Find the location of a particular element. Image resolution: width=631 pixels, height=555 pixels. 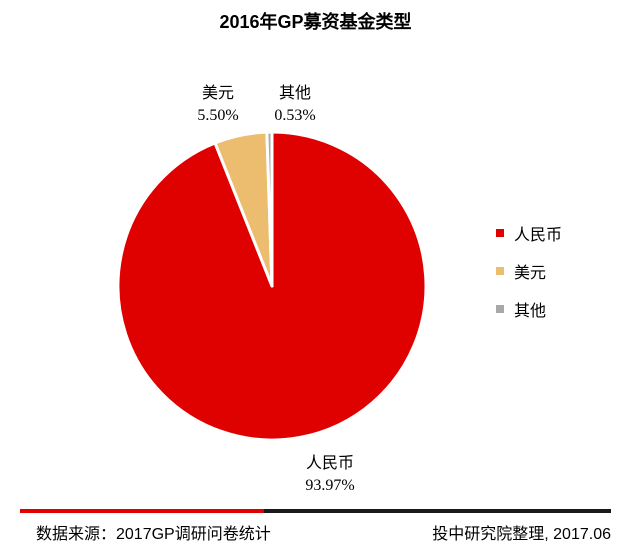

slice-value-label-usd: 5.50% is located at coordinates (217, 115).